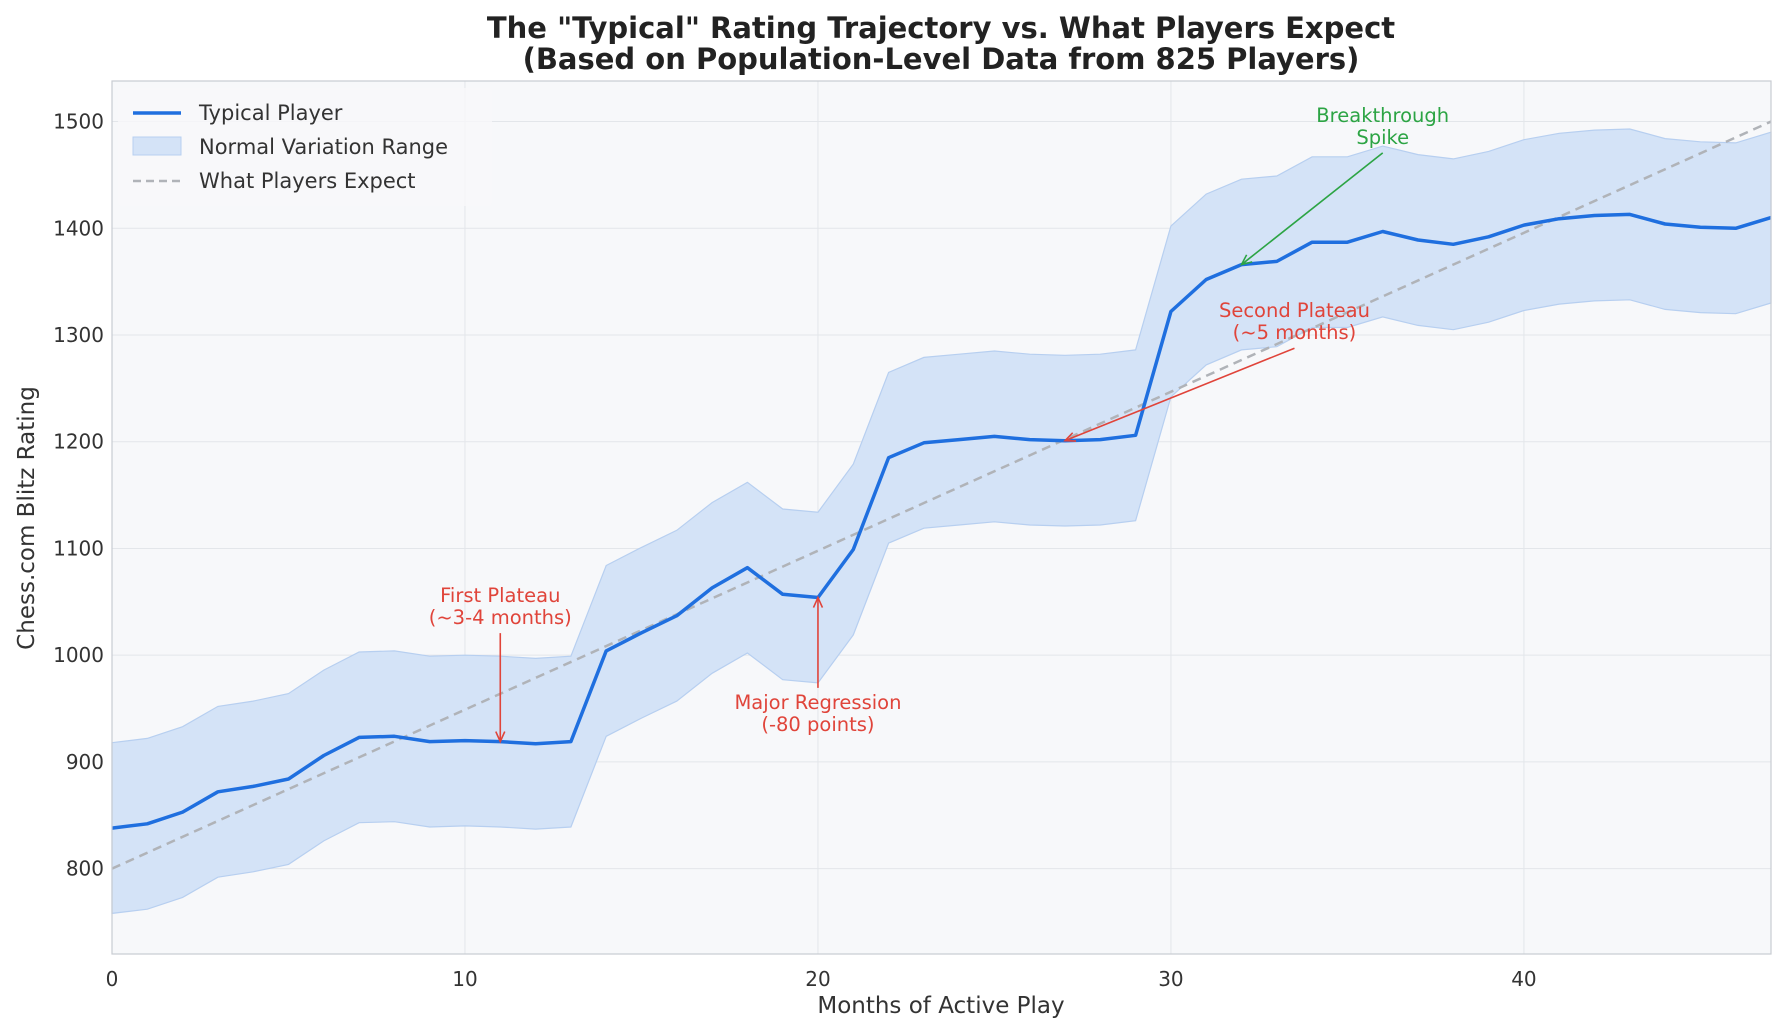 Image resolution: width=1780 pixels, height=1034 pixels. I want to click on y-tick-label-1100: 1100, so click(78, 548).